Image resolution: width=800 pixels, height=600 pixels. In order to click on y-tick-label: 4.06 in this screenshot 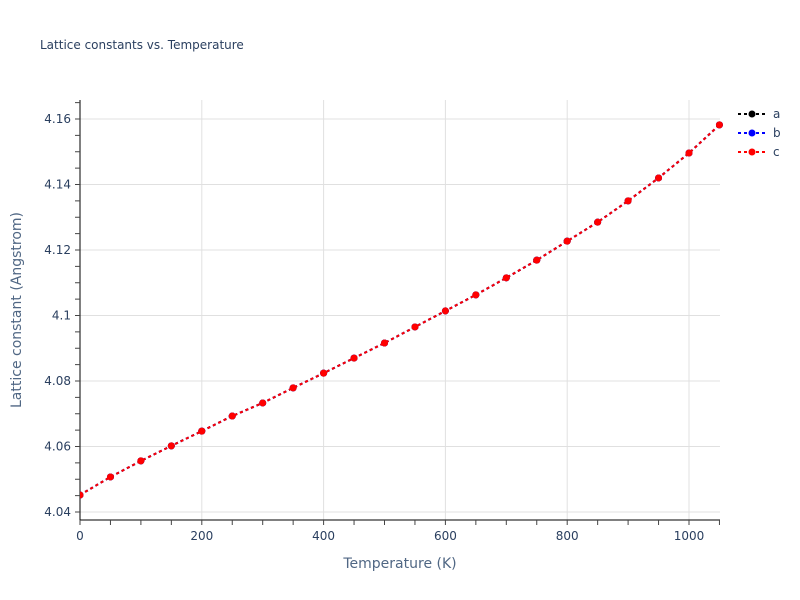, I will do `click(57, 447)`.